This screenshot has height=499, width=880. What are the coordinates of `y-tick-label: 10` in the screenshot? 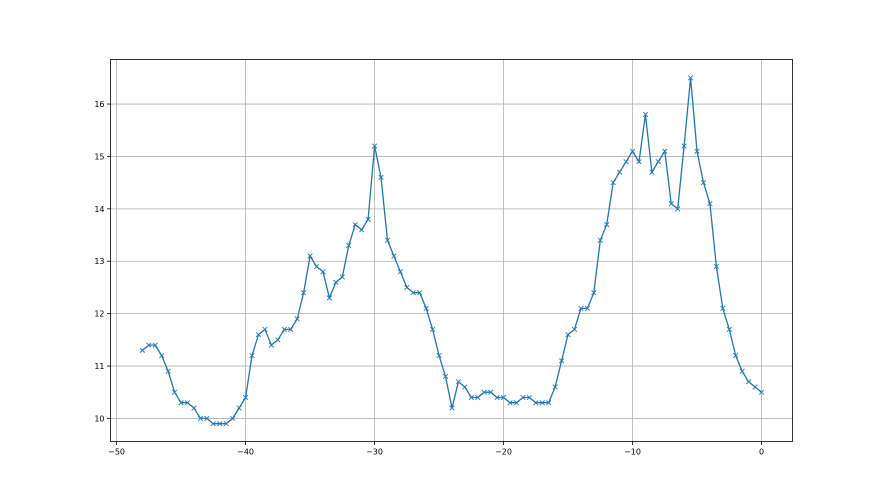 It's located at (99, 418).